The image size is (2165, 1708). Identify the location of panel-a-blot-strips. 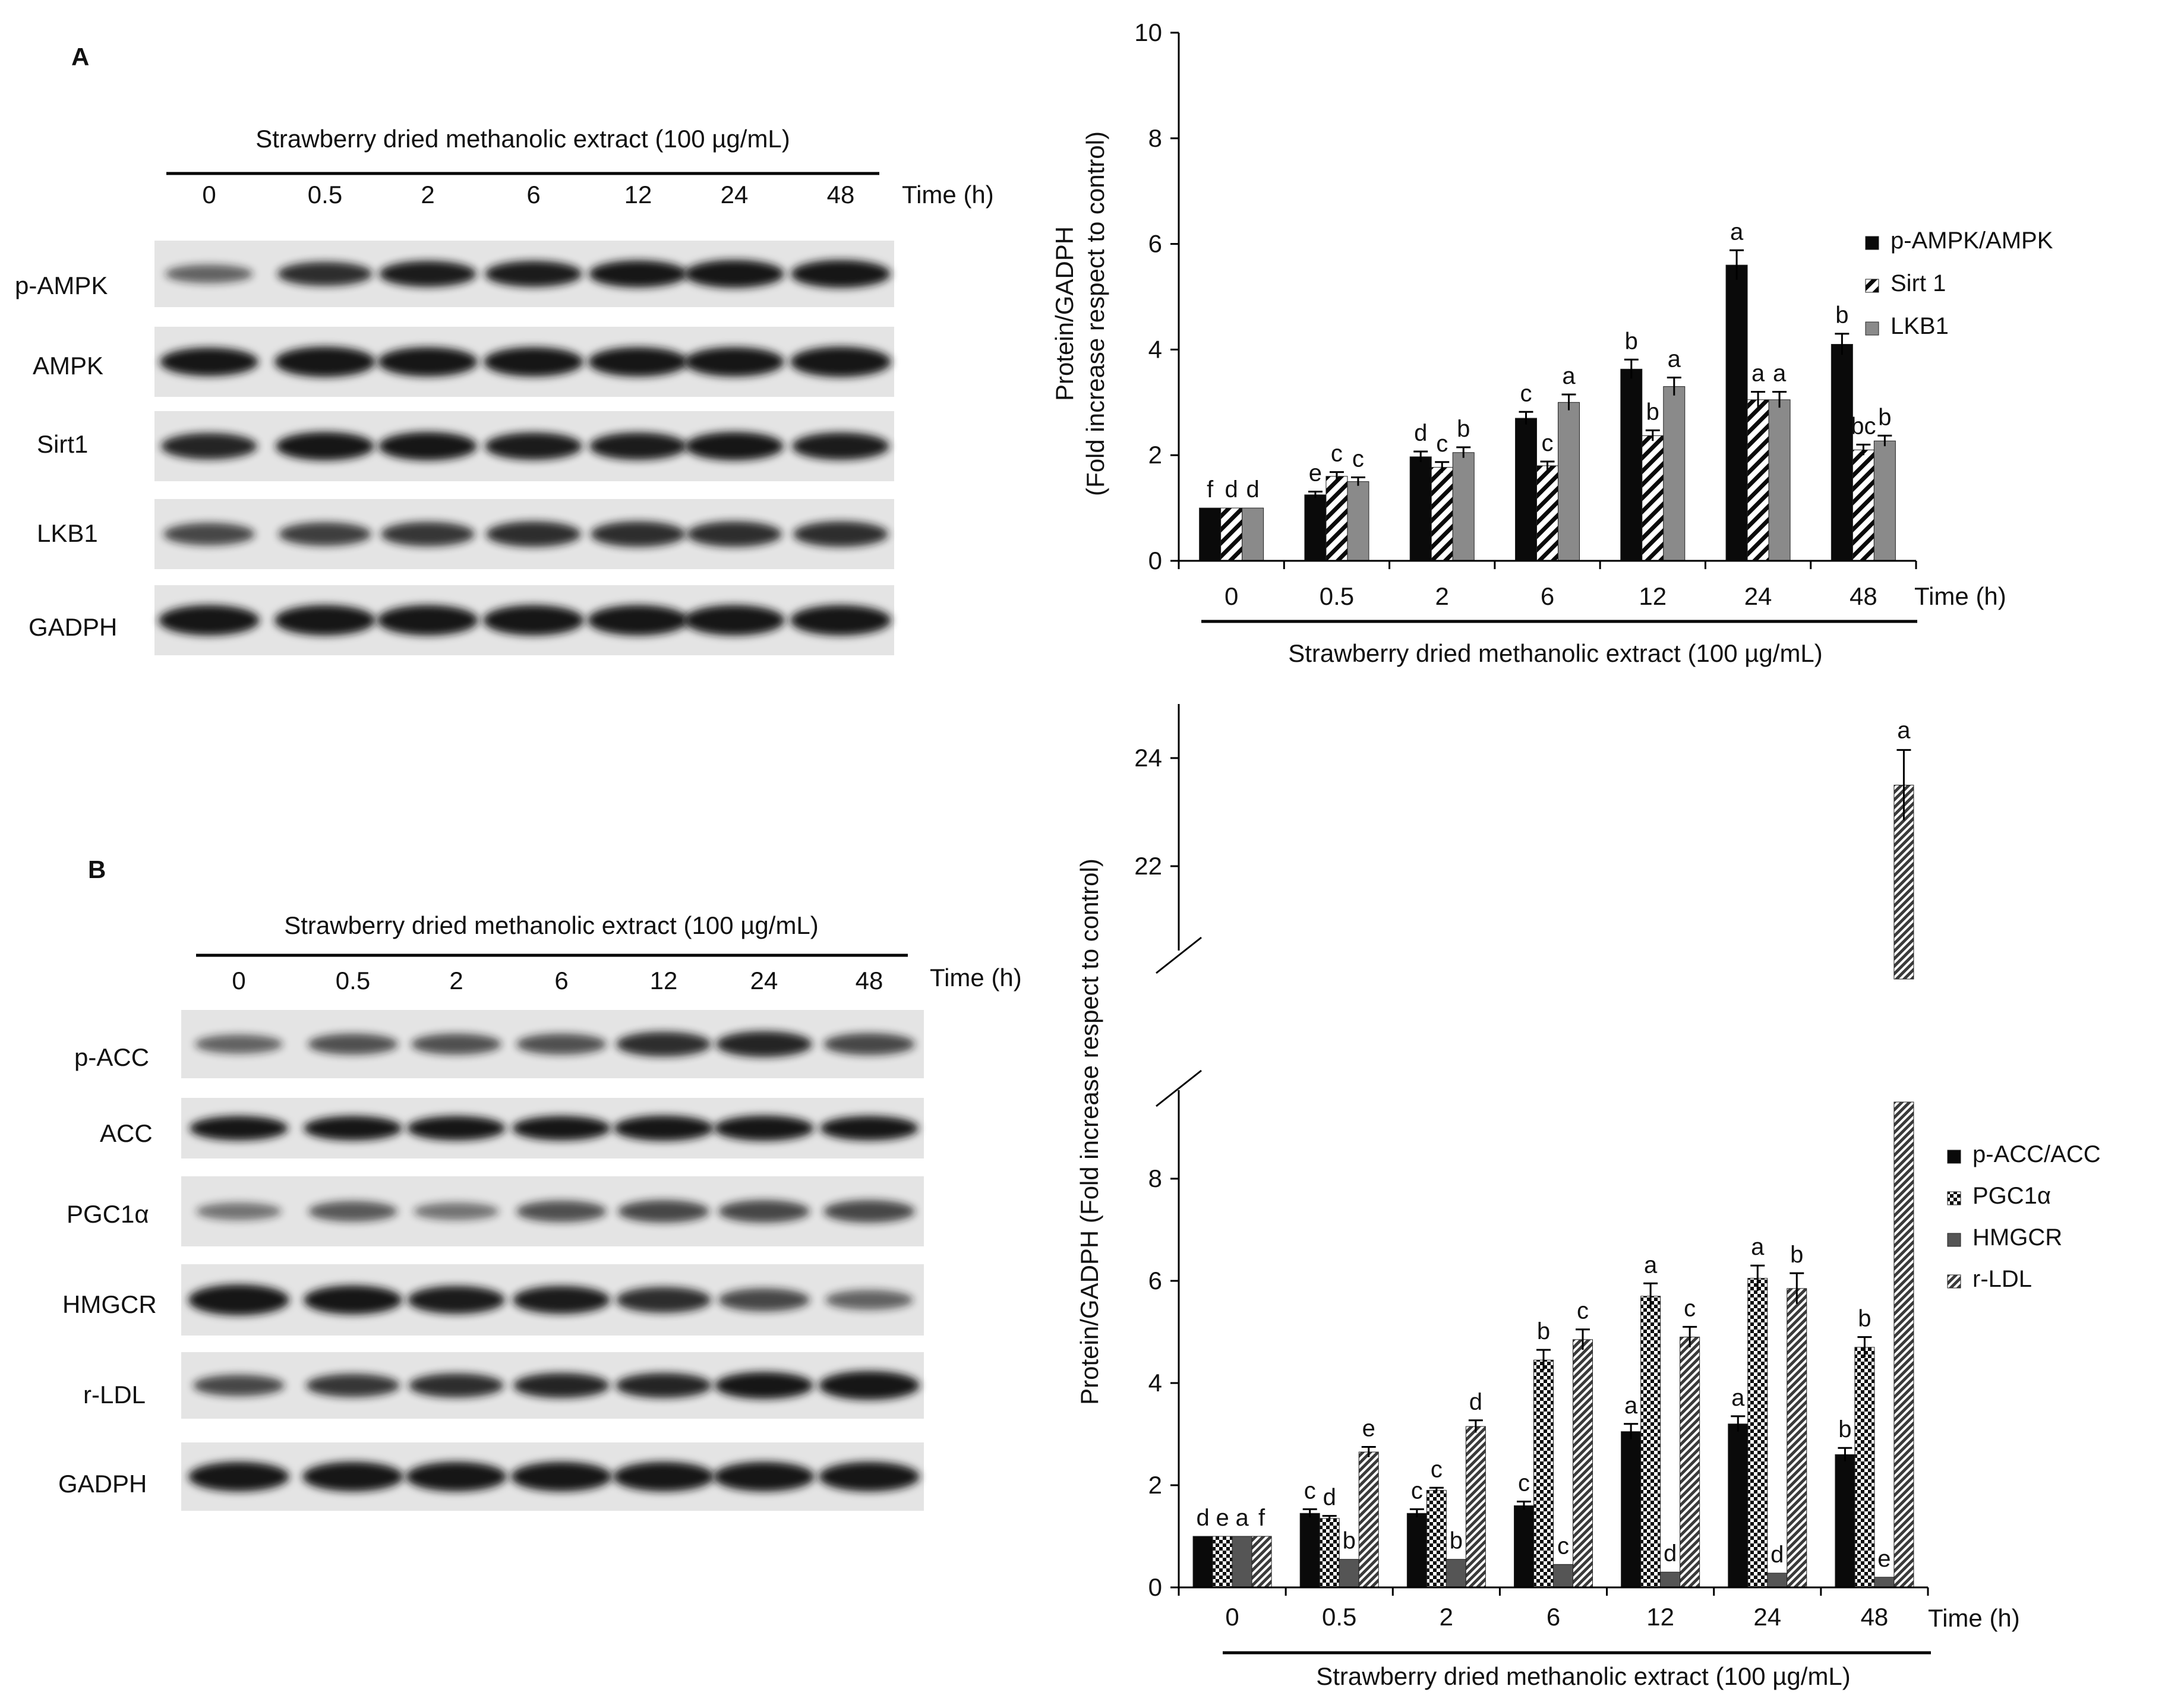
(524, 448).